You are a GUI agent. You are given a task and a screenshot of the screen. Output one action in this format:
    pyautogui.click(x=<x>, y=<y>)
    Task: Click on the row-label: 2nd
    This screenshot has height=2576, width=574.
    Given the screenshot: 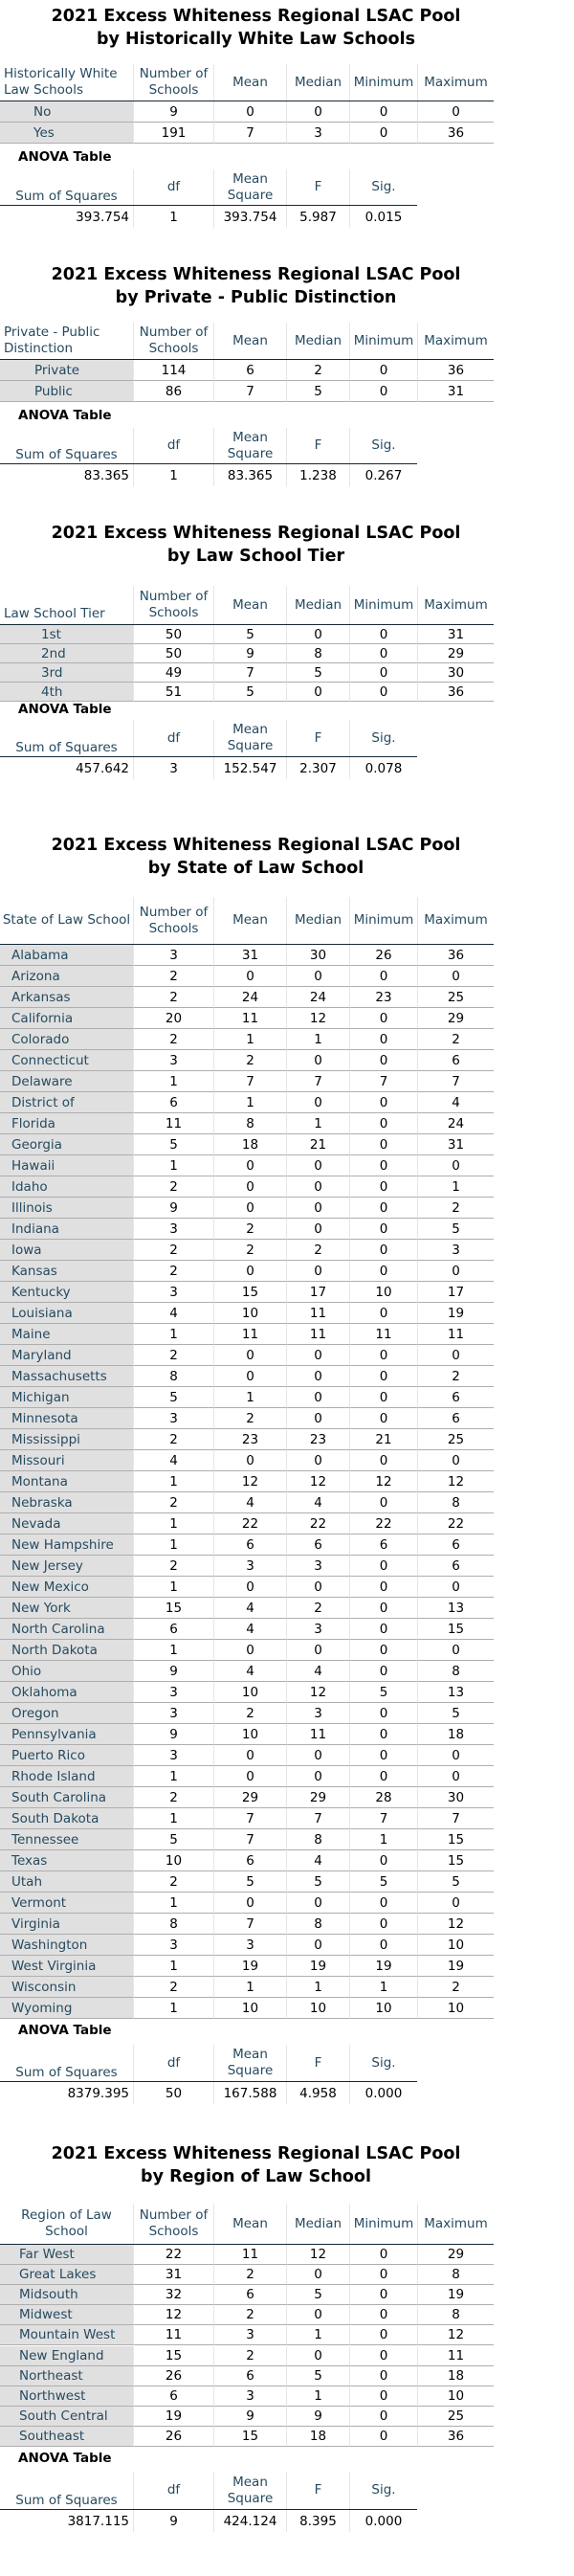 What is the action you would take?
    pyautogui.click(x=66, y=654)
    